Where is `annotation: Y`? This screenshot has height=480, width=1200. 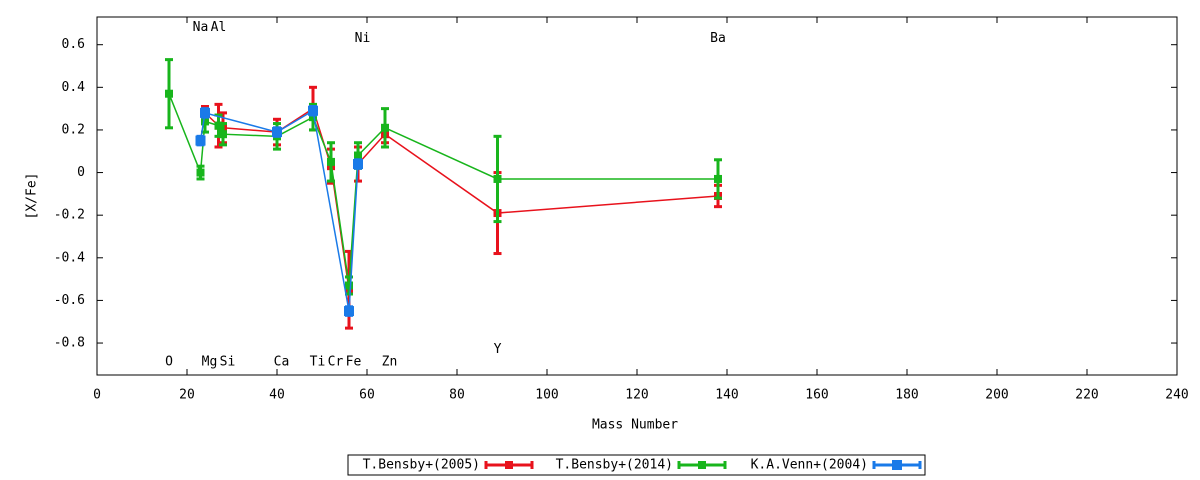
annotation: Y is located at coordinates (498, 349).